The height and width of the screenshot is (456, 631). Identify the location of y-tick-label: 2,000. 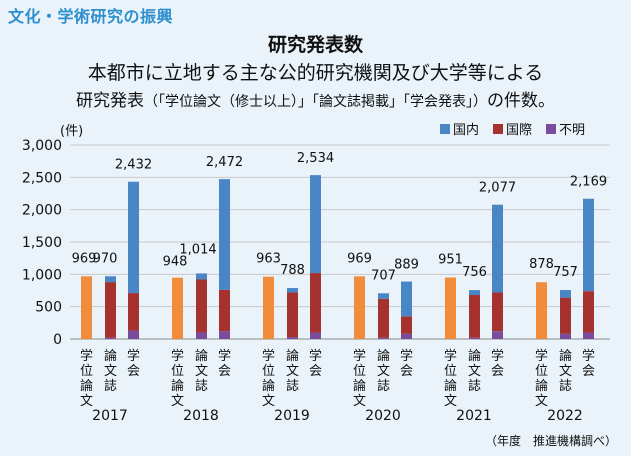
(42, 211).